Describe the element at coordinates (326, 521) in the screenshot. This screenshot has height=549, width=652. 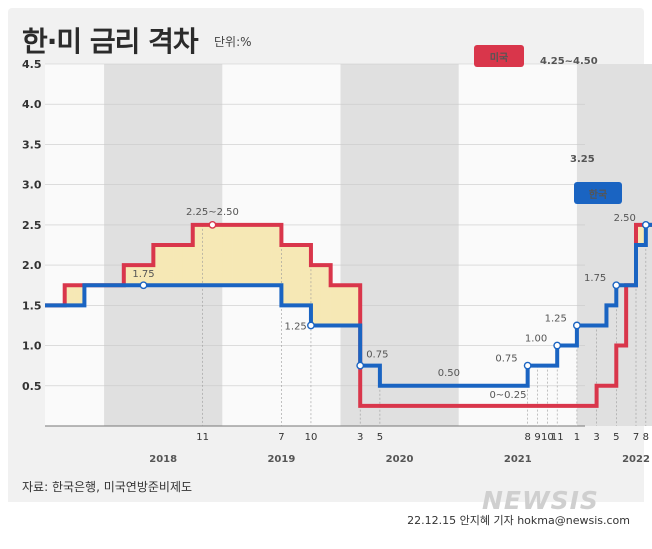
I see `credit-bar` at that location.